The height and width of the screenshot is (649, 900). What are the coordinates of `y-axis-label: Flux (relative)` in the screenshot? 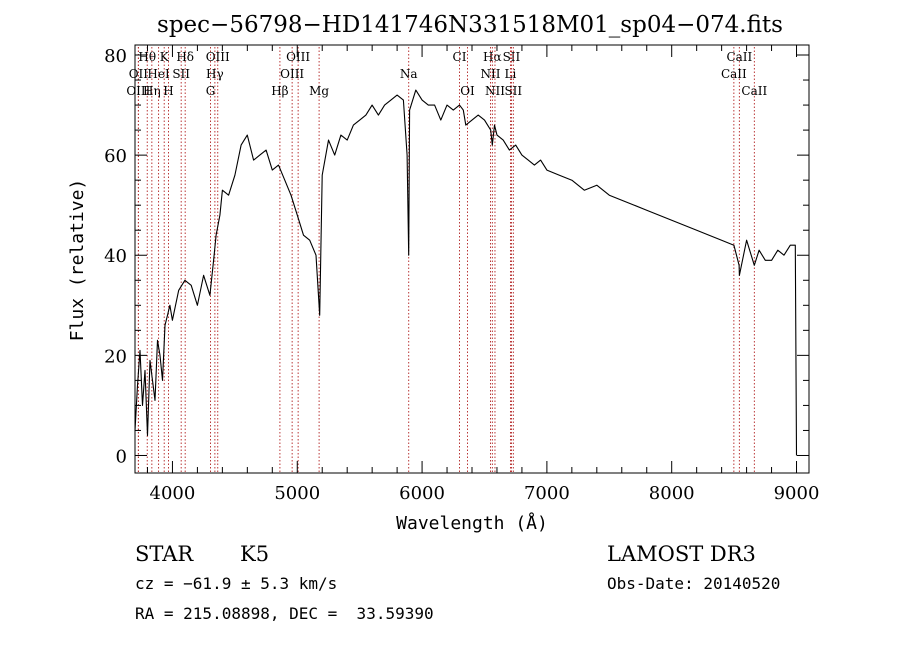 It's located at (77, 260).